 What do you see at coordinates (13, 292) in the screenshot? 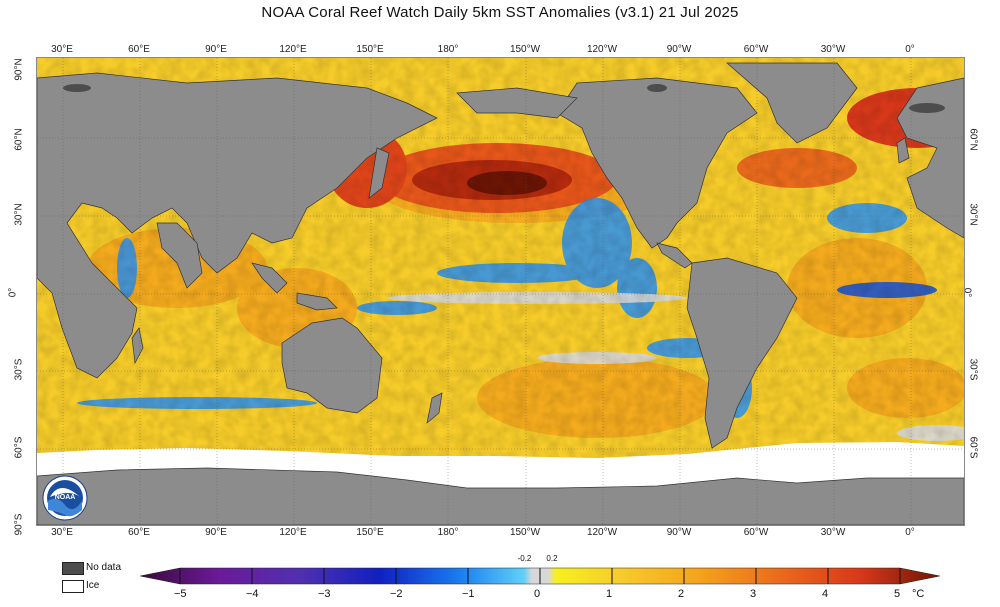
I see `lat-label: 0°` at bounding box center [13, 292].